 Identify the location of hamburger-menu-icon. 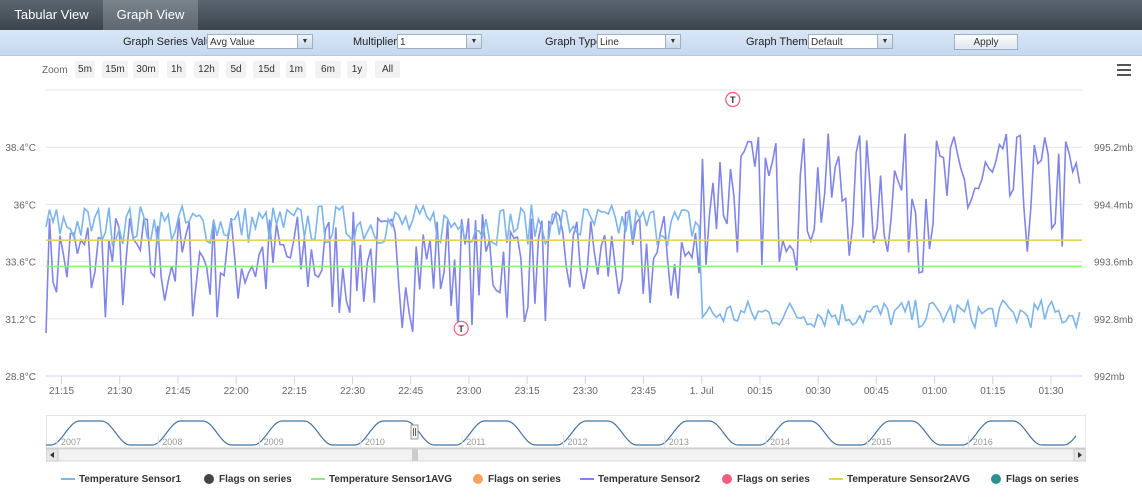
(1124, 70).